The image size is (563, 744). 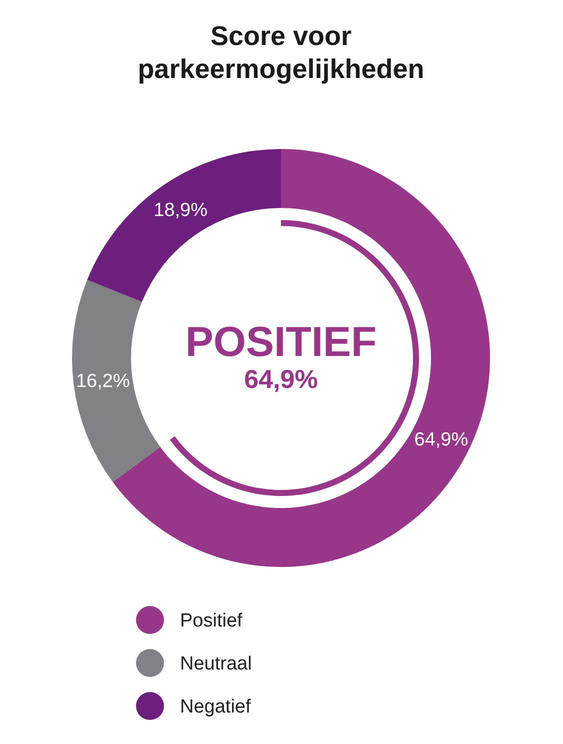 What do you see at coordinates (181, 210) in the screenshot?
I see `data-label: 18,9%` at bounding box center [181, 210].